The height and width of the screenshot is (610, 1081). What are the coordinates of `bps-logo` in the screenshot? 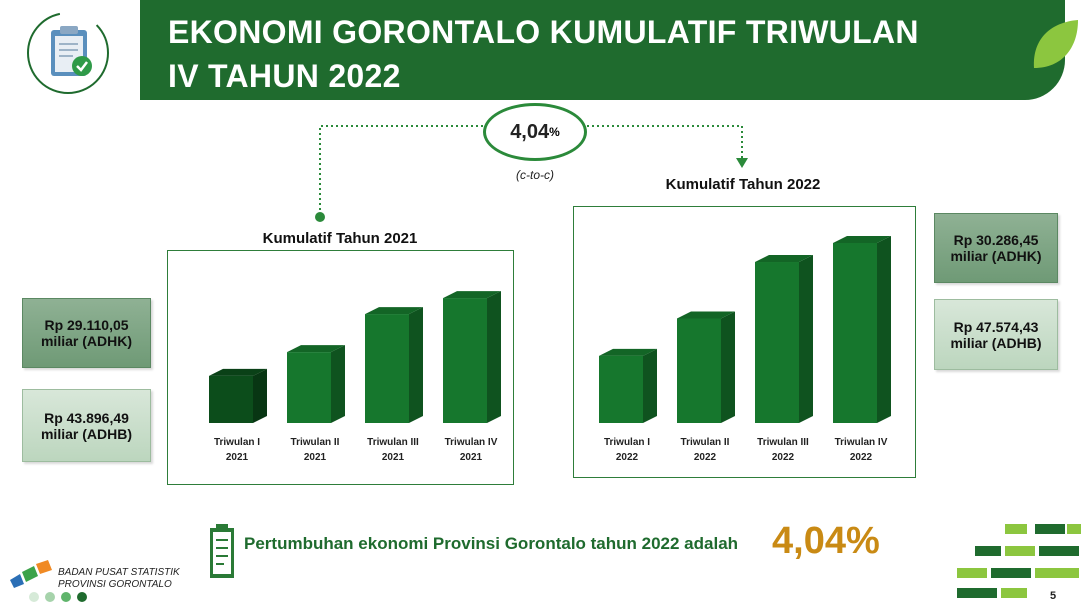 It's located at (30, 577).